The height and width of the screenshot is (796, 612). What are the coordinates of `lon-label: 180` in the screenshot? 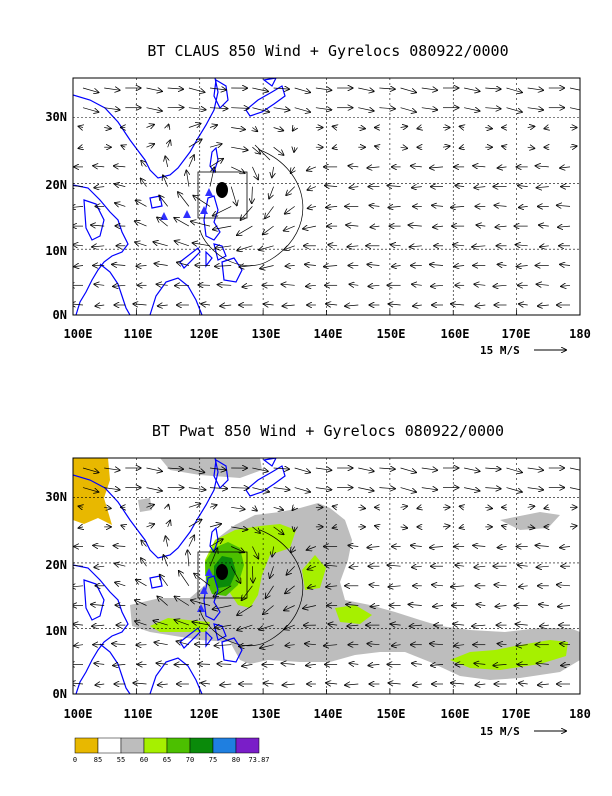 It's located at (580, 714).